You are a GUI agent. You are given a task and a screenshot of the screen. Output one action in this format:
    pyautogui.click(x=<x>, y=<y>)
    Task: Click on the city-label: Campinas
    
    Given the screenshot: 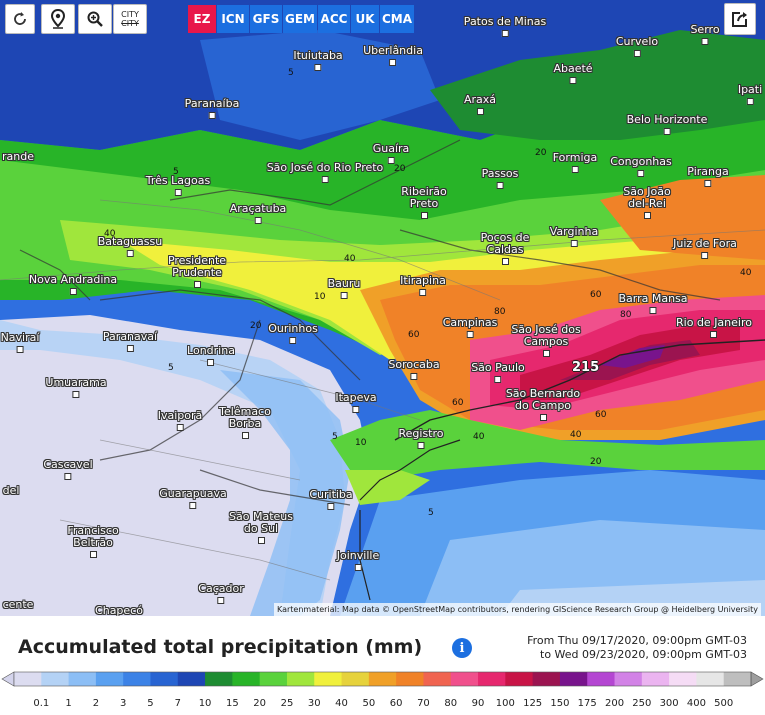 What is the action you would take?
    pyautogui.click(x=470, y=327)
    